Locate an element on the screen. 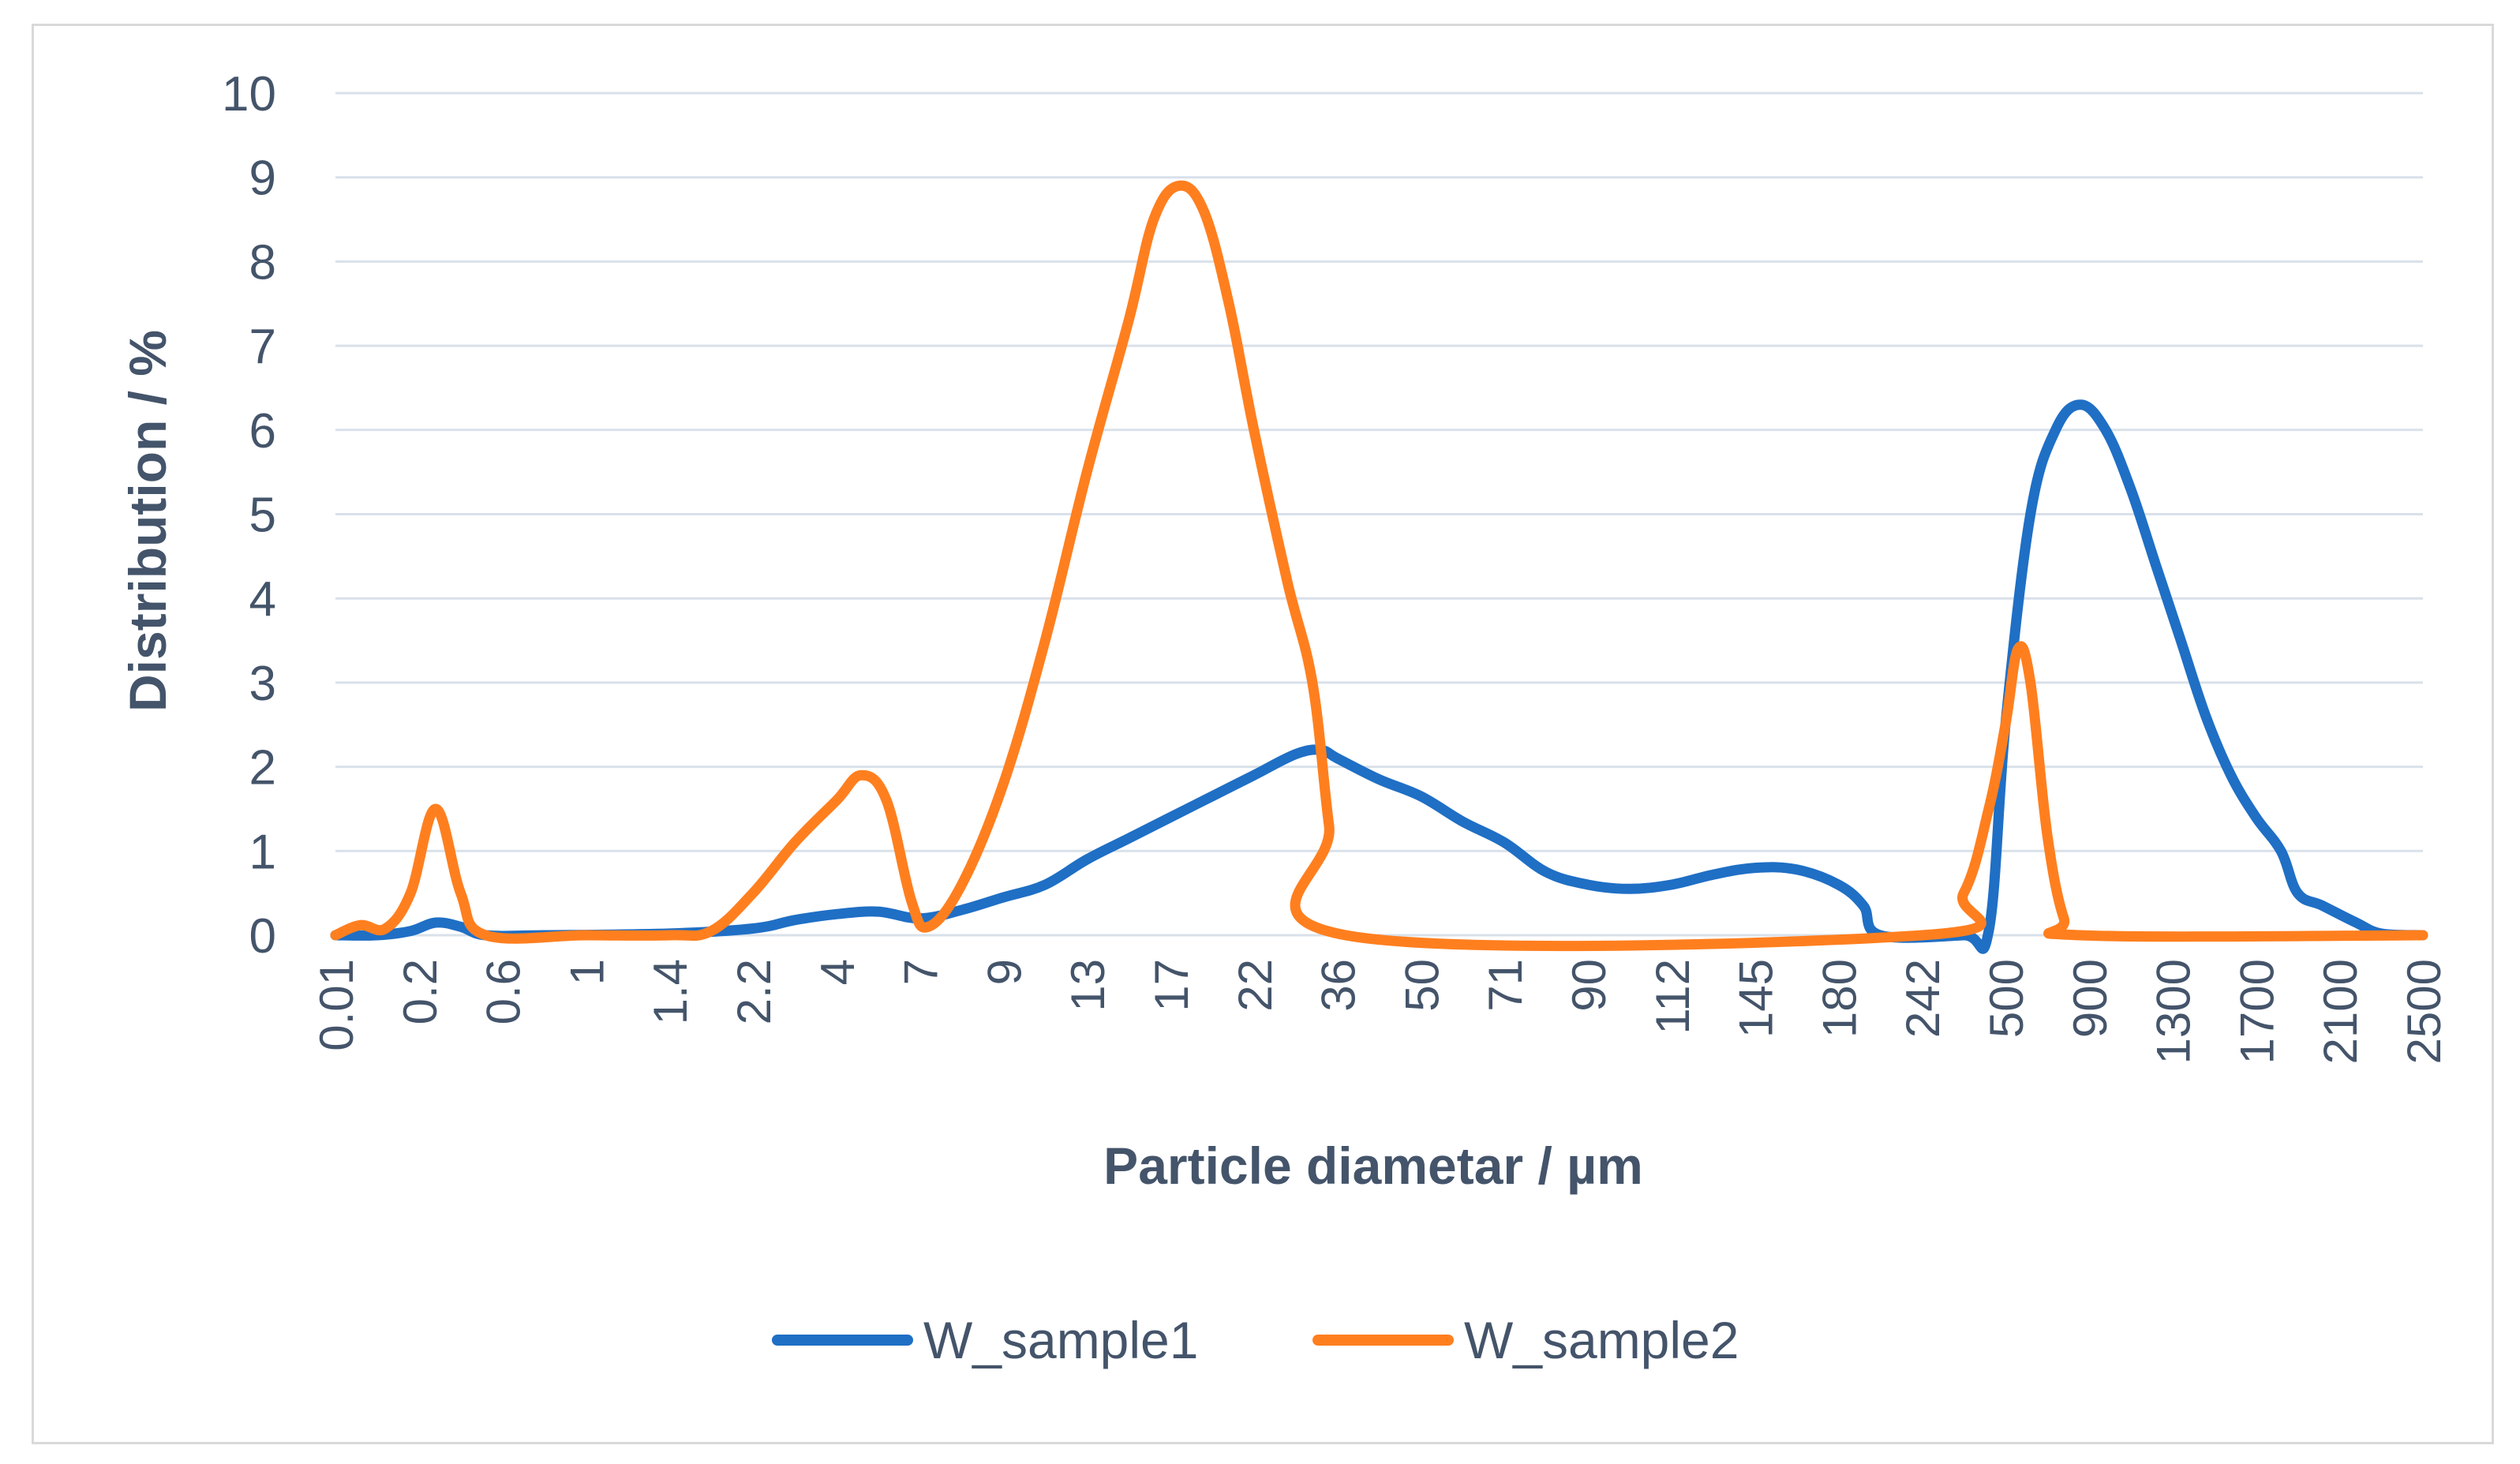  y-tick-label: 7 is located at coordinates (262, 347).